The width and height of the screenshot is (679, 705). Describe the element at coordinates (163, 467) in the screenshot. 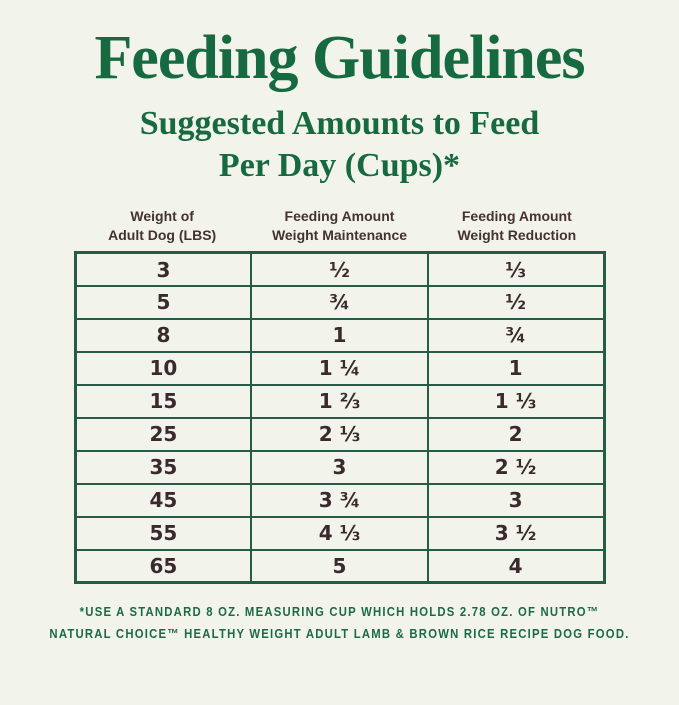

I see `weight-cell: 35` at that location.